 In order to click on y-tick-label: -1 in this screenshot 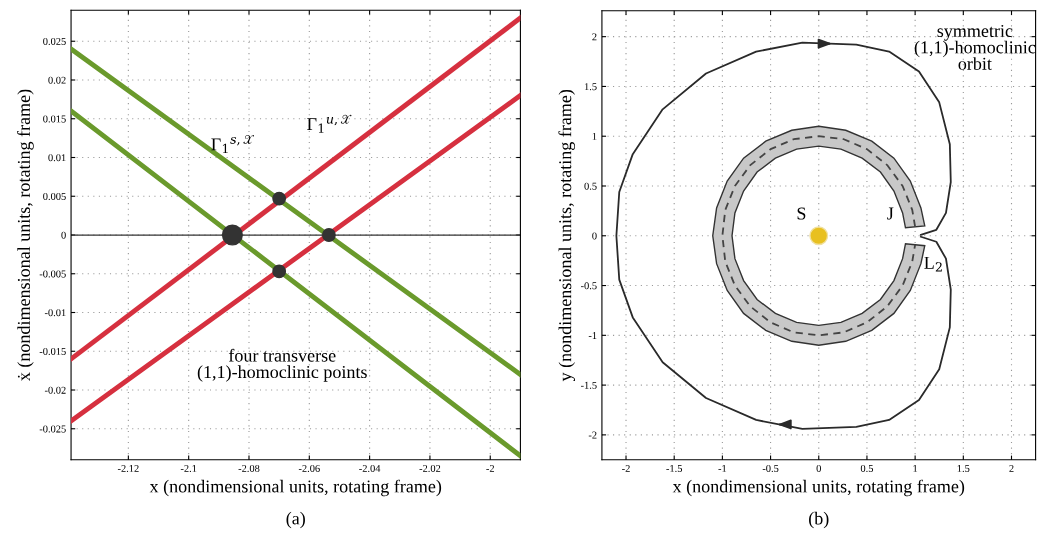, I will do `click(592, 335)`.